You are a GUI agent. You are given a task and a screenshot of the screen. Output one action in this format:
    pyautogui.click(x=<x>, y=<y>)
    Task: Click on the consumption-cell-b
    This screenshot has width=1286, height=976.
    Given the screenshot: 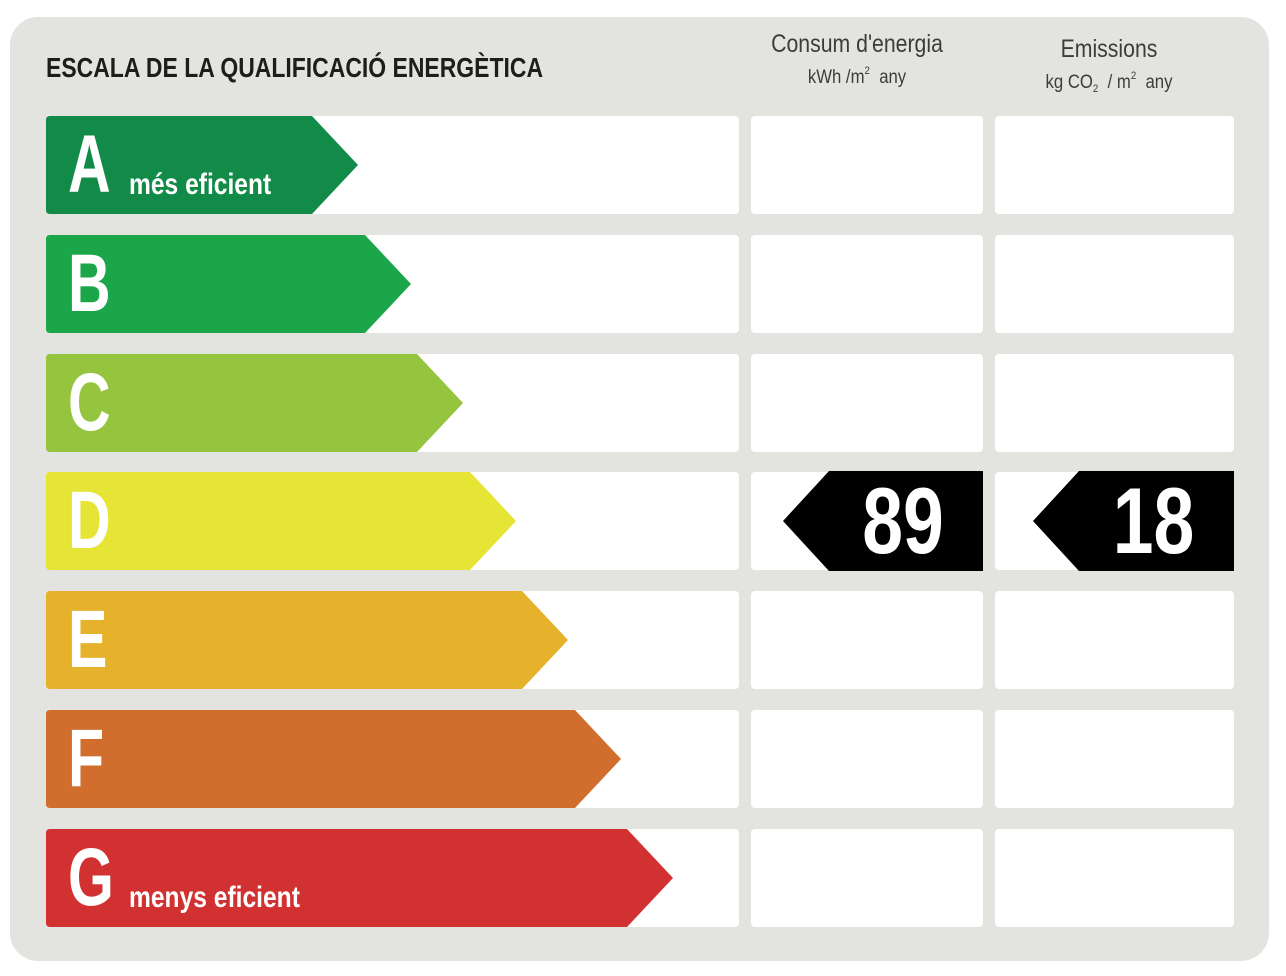 What is the action you would take?
    pyautogui.click(x=867, y=284)
    